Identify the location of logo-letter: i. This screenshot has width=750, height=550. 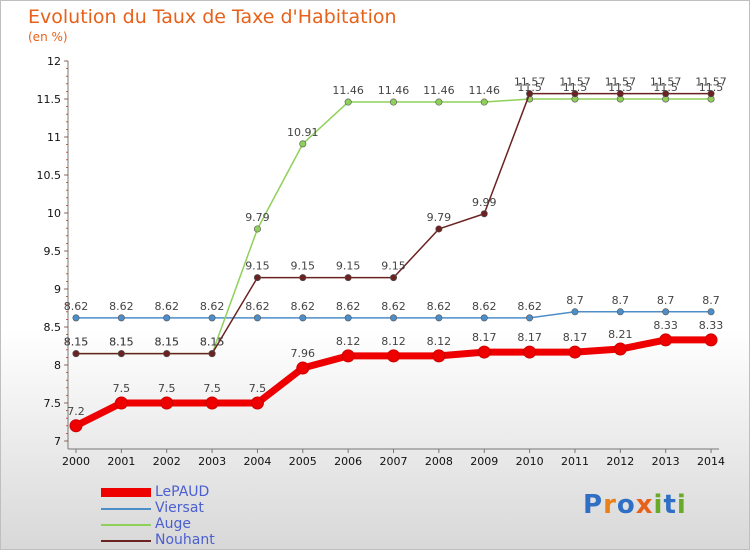
(681, 505).